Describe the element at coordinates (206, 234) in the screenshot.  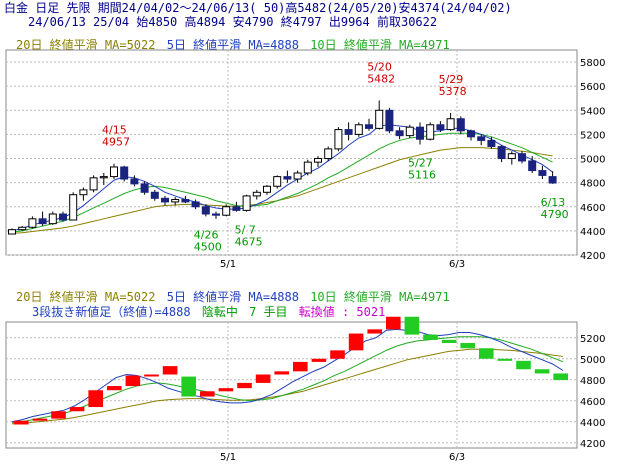
I see `annotation-date: 4/26` at that location.